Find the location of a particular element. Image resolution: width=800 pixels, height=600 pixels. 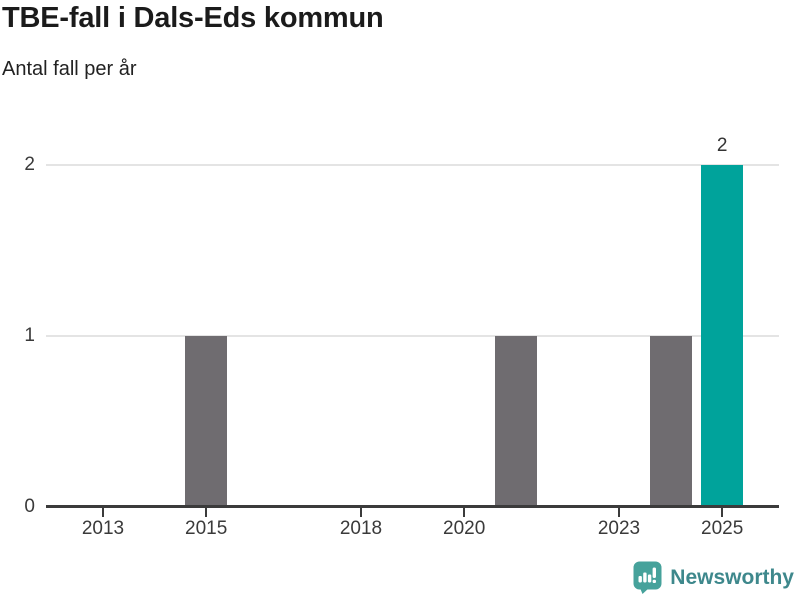

gridline-y1 is located at coordinates (412, 336).